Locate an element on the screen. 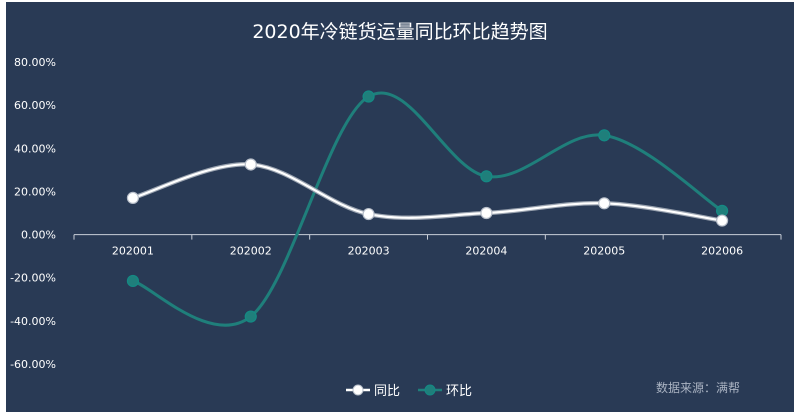  series-line-shadow is located at coordinates (427, 192).